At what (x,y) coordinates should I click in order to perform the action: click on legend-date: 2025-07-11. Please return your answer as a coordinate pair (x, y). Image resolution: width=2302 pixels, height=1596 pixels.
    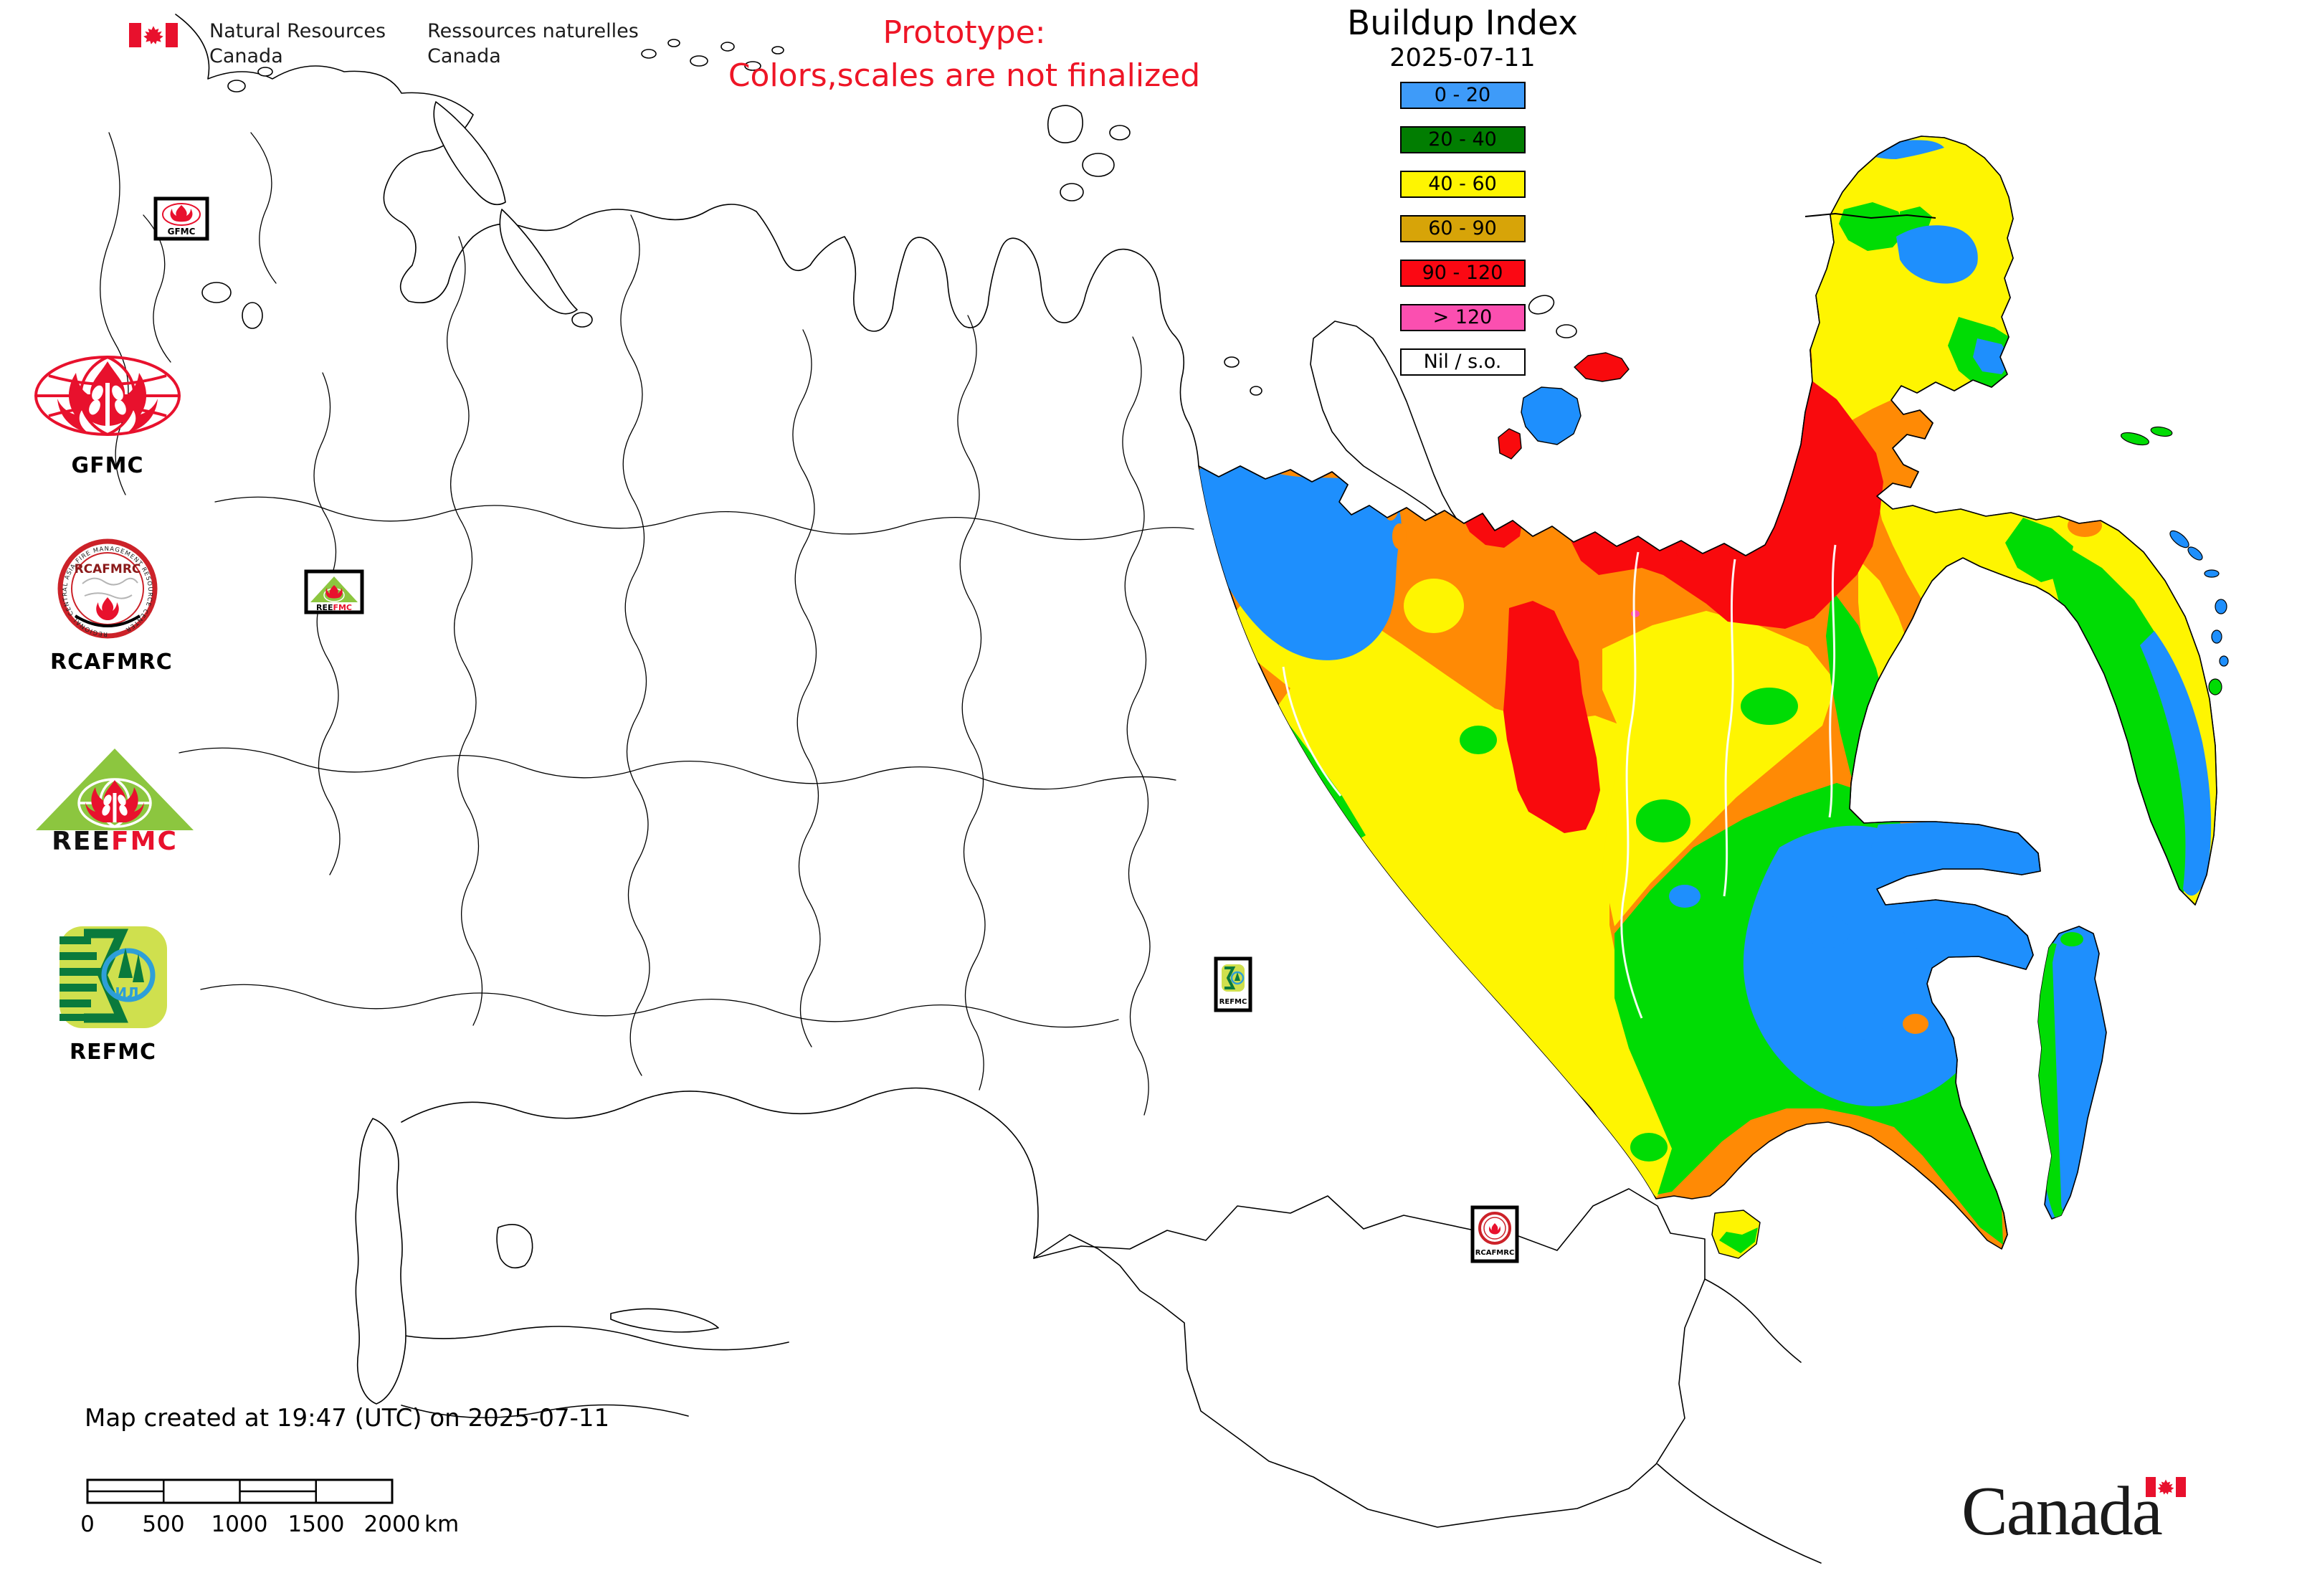
    Looking at the image, I should click on (1462, 58).